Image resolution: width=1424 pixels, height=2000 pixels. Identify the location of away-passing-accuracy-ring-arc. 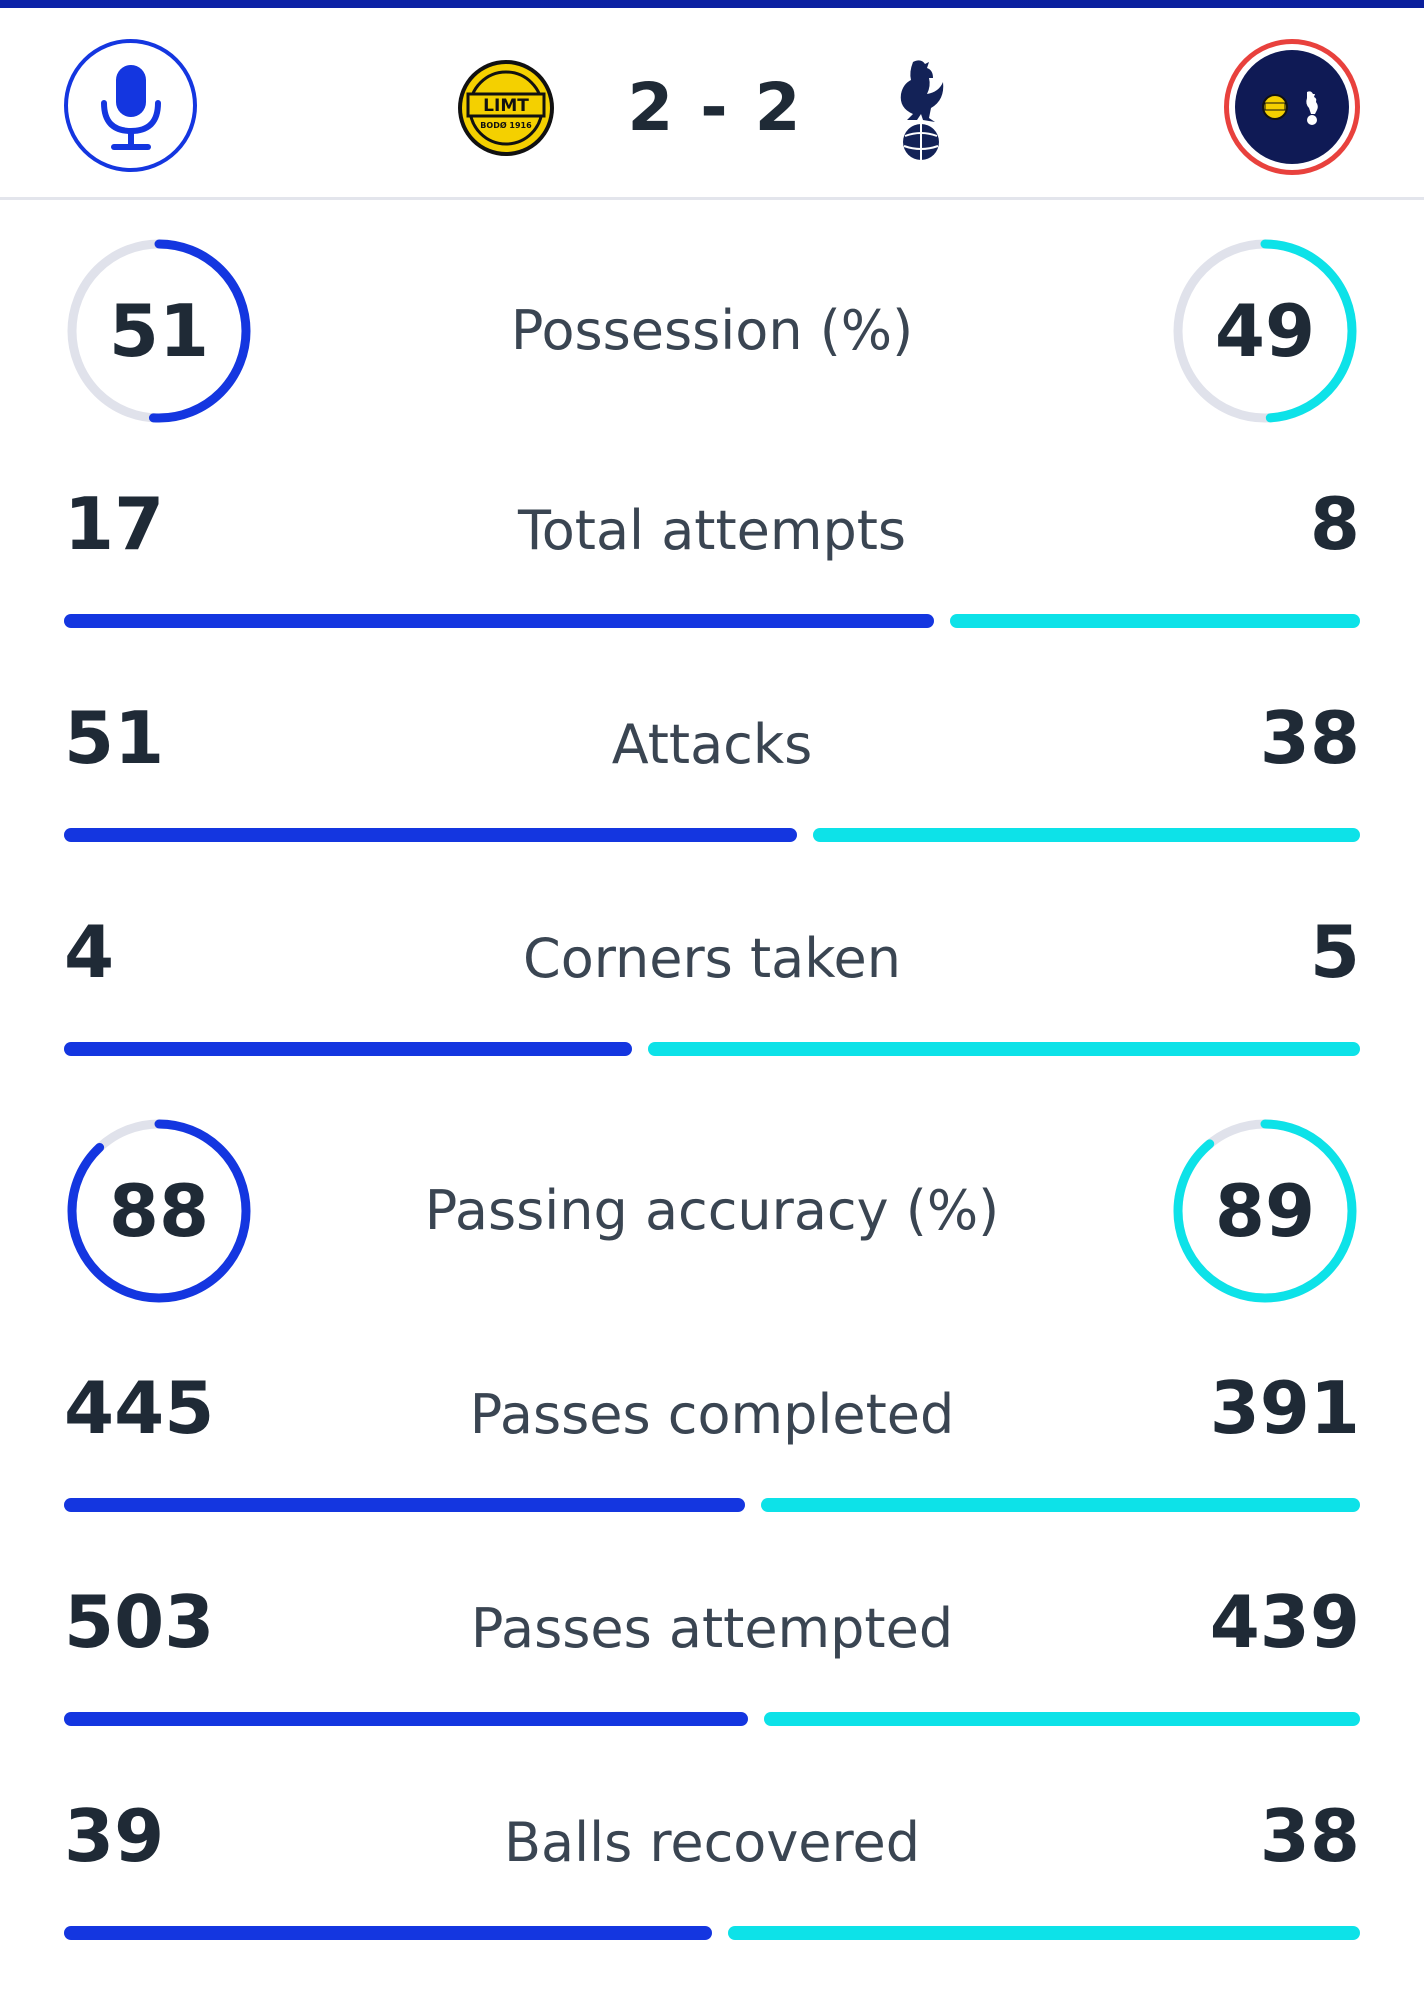
(1265, 1211).